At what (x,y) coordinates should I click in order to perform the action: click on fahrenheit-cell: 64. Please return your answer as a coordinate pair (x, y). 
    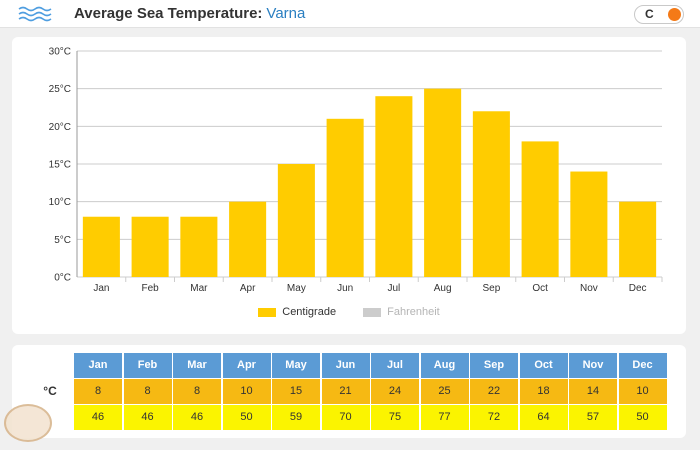
    Looking at the image, I should click on (543, 417).